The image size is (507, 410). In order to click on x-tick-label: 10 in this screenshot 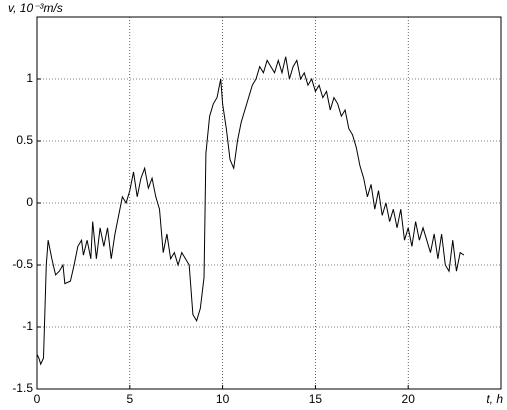, I will do `click(223, 399)`.